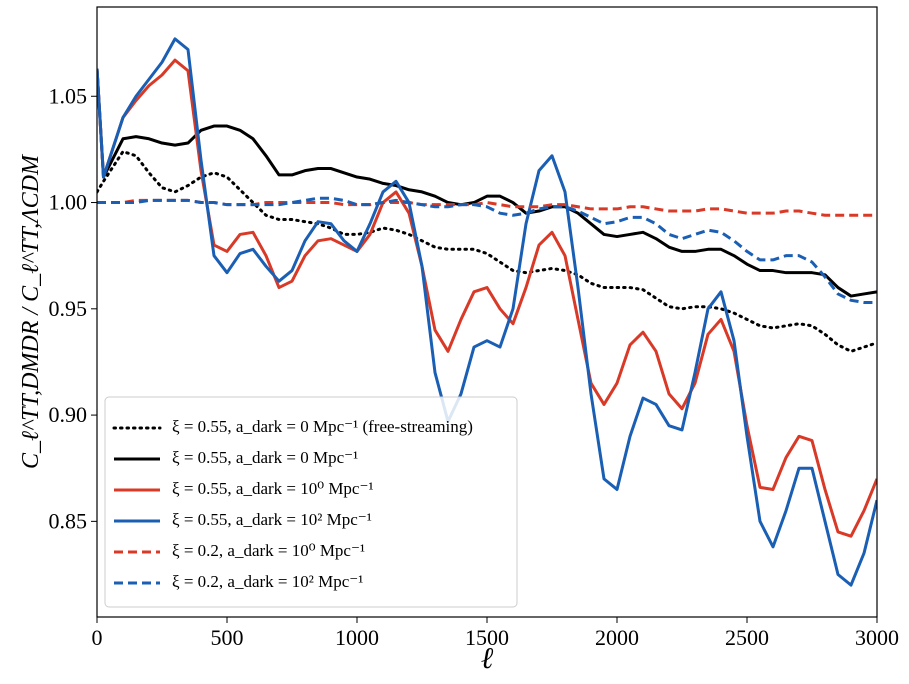 This screenshot has width=909, height=684. I want to click on legend-label: ξ = 0.55, a_dark = 0 Mpc⁻¹, so click(265, 457).